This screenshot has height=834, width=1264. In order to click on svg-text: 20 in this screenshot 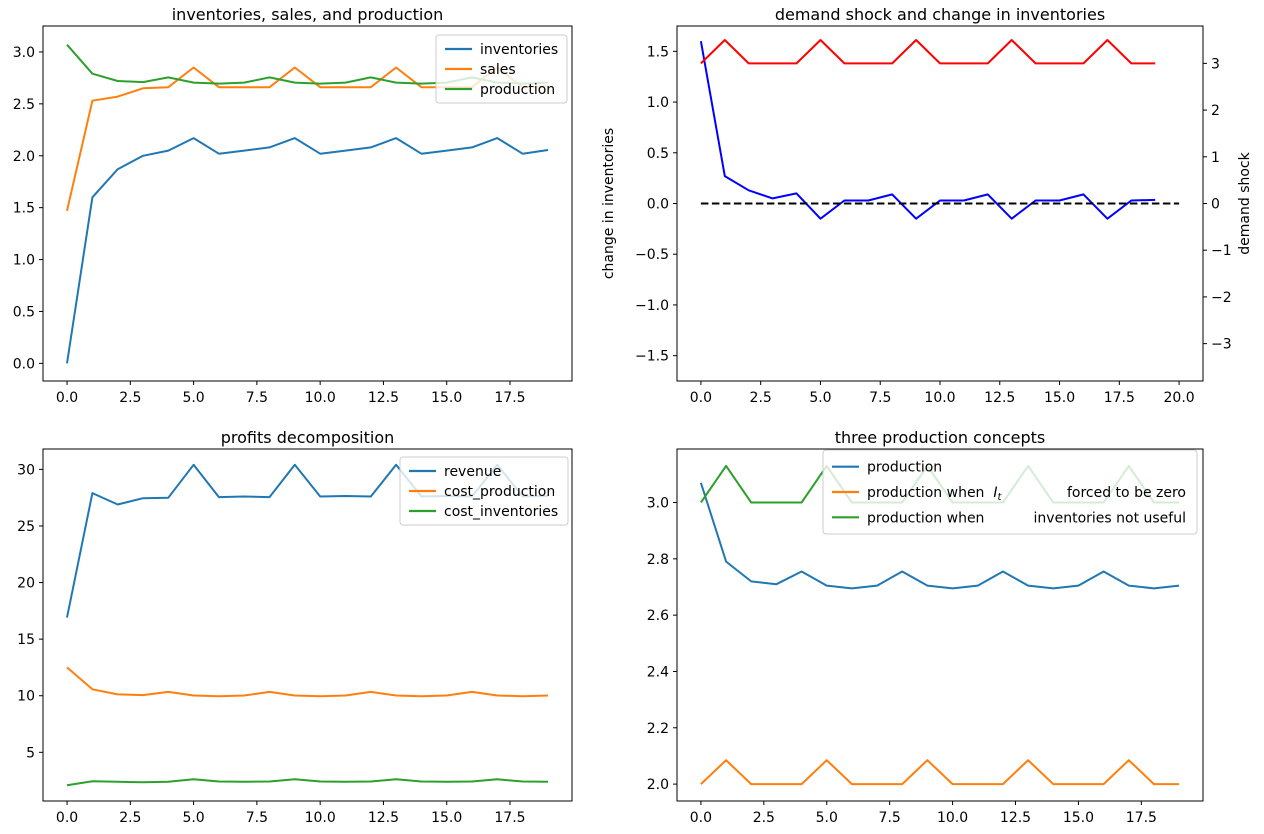, I will do `click(26, 584)`.